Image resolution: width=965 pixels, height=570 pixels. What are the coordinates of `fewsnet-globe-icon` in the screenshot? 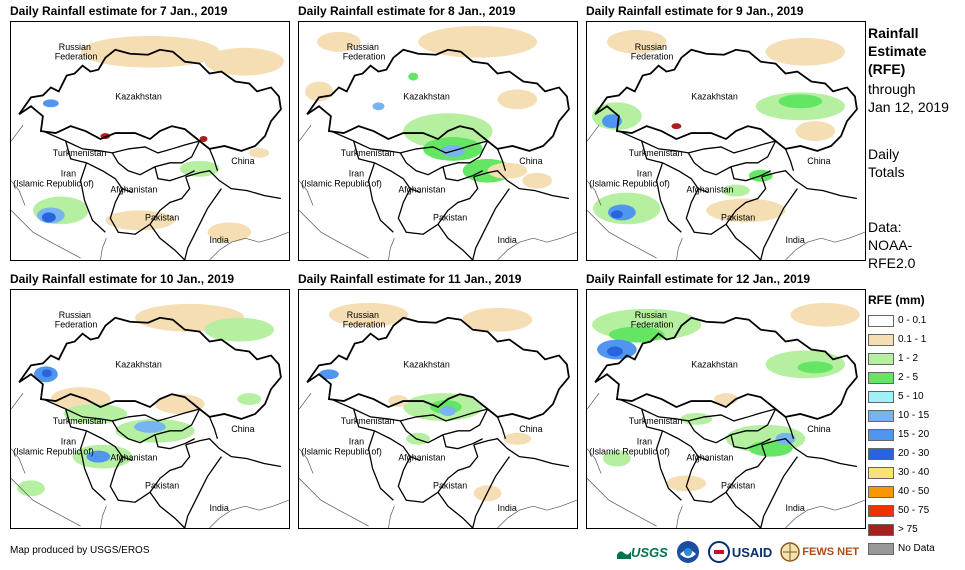 It's located at (790, 552).